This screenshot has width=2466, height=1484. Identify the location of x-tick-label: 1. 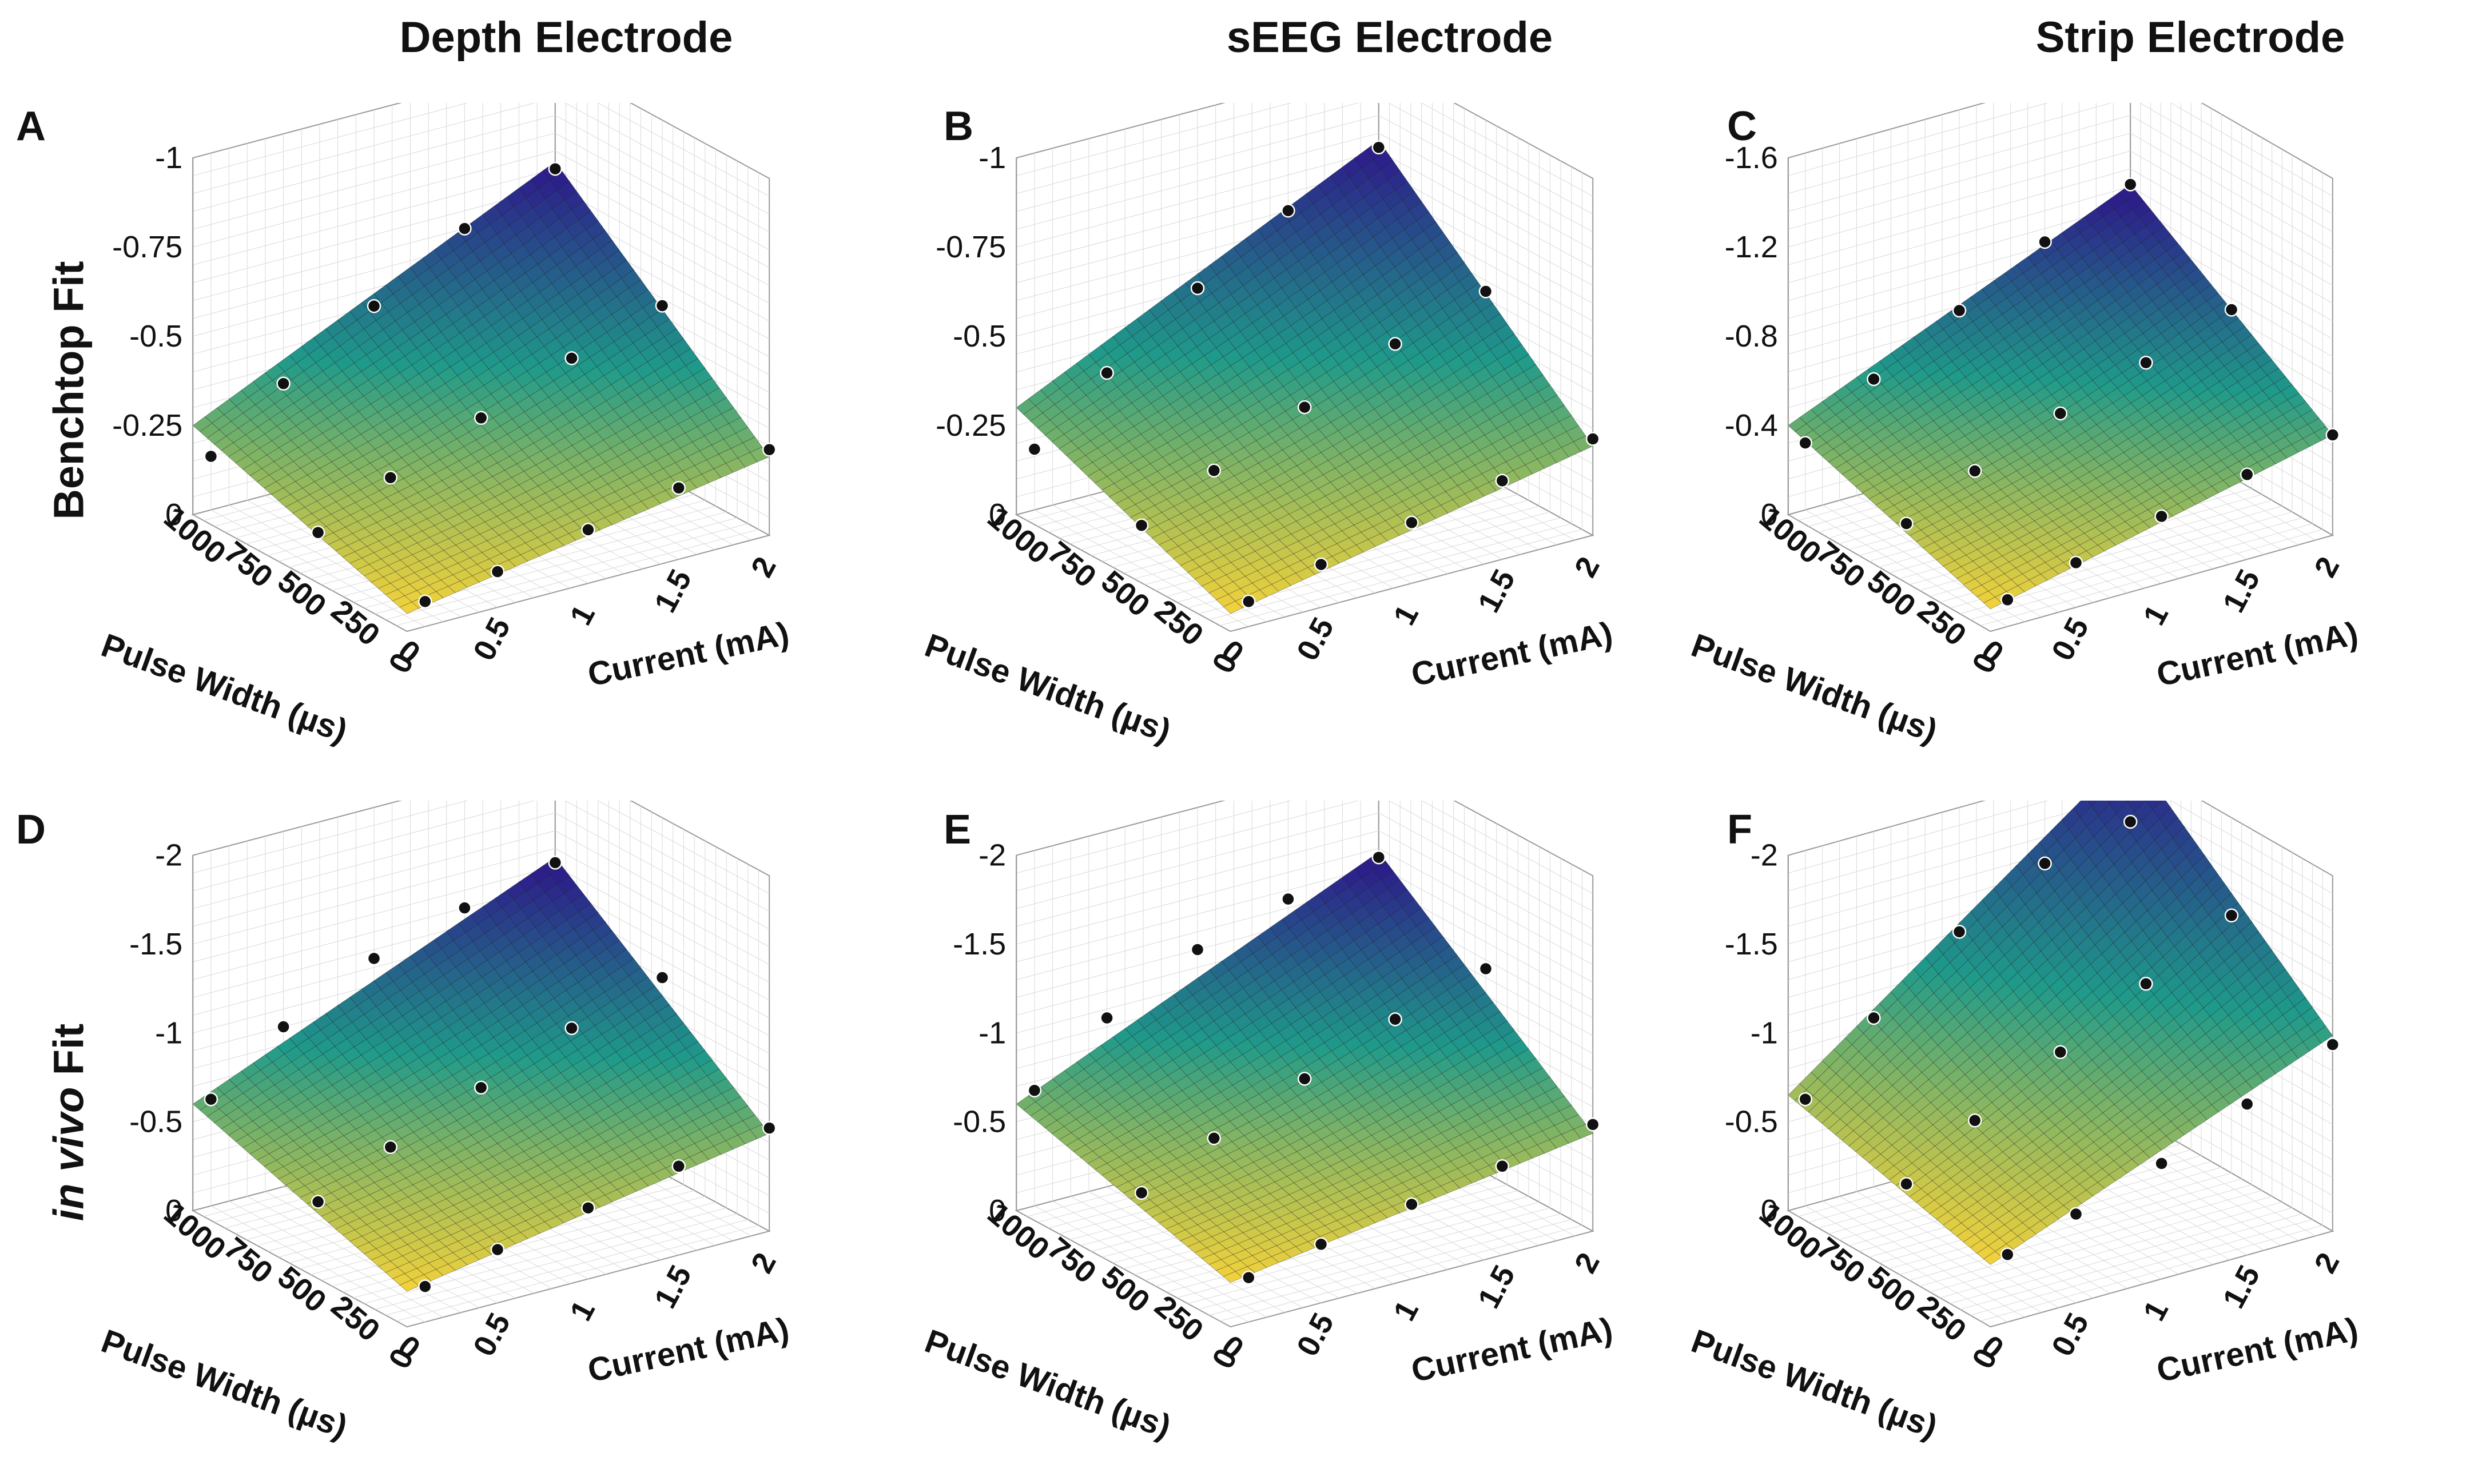
(582, 615).